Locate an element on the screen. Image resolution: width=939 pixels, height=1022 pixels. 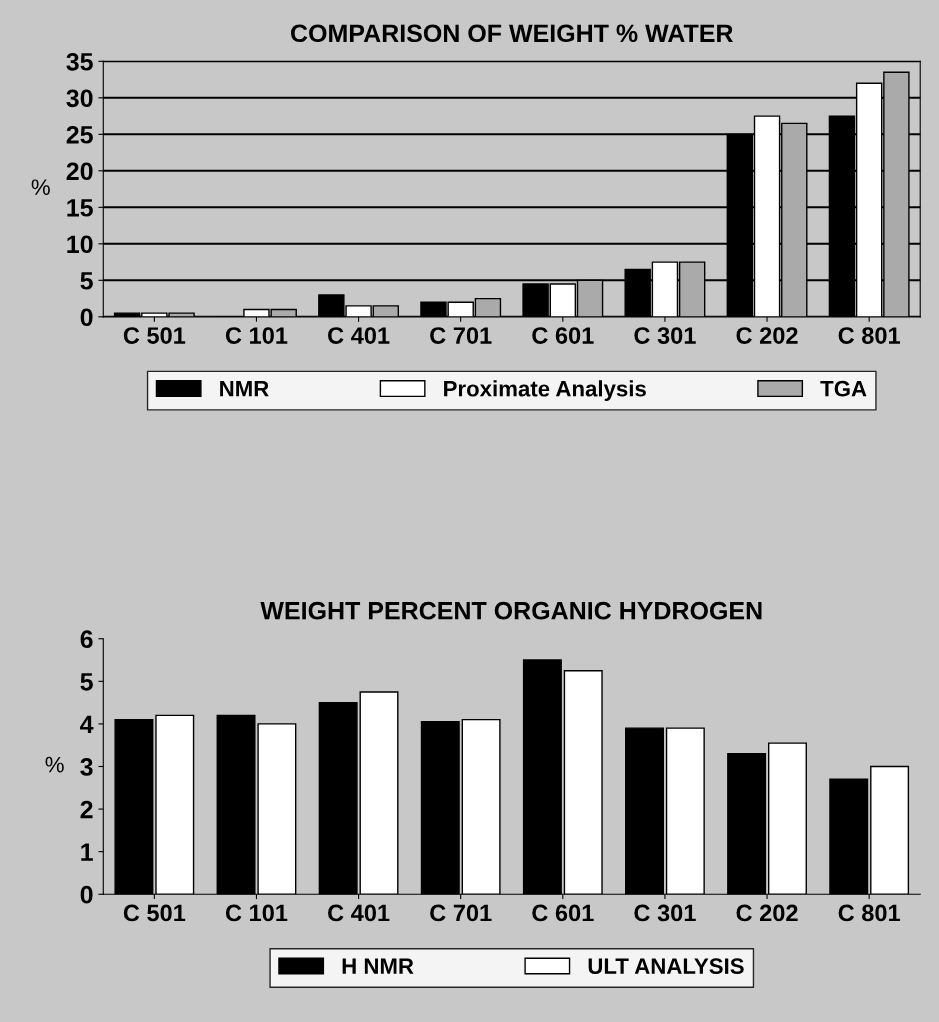
y-tick-label: 10 is located at coordinates (80, 244).